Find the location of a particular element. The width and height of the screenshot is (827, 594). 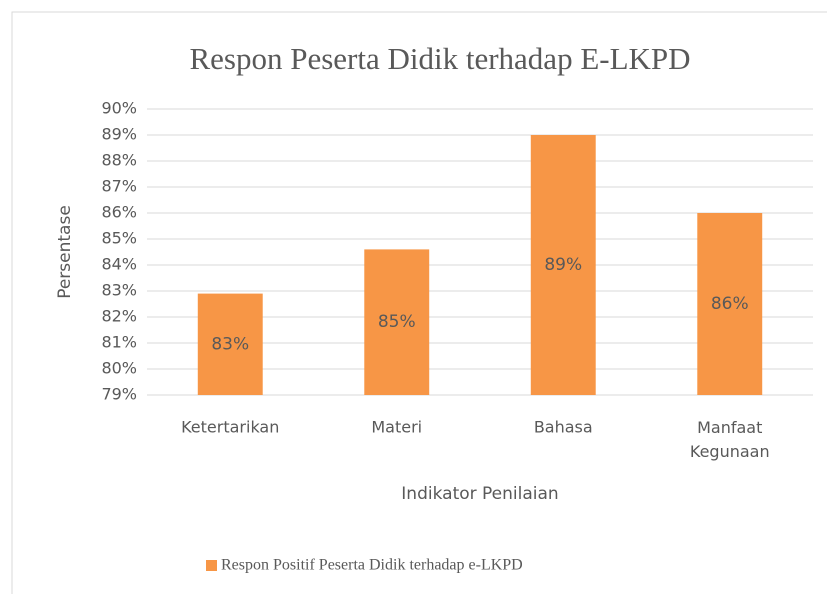

legend-swatch is located at coordinates (211, 565).